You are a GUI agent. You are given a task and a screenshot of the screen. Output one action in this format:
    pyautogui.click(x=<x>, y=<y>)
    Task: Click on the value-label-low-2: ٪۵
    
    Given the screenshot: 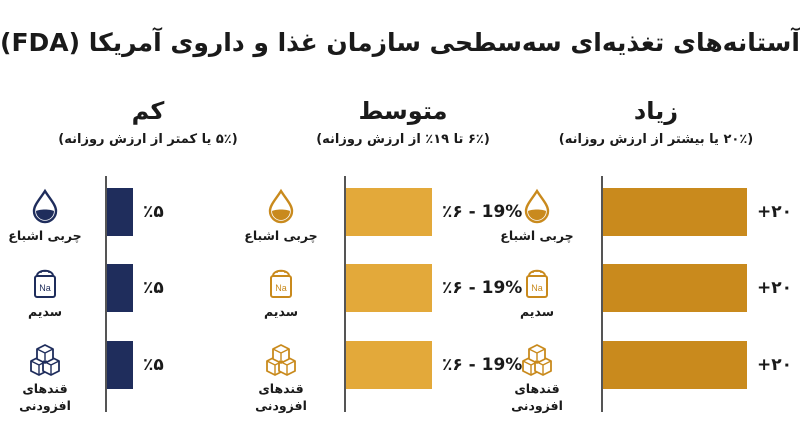 What is the action you would take?
    pyautogui.click(x=153, y=365)
    